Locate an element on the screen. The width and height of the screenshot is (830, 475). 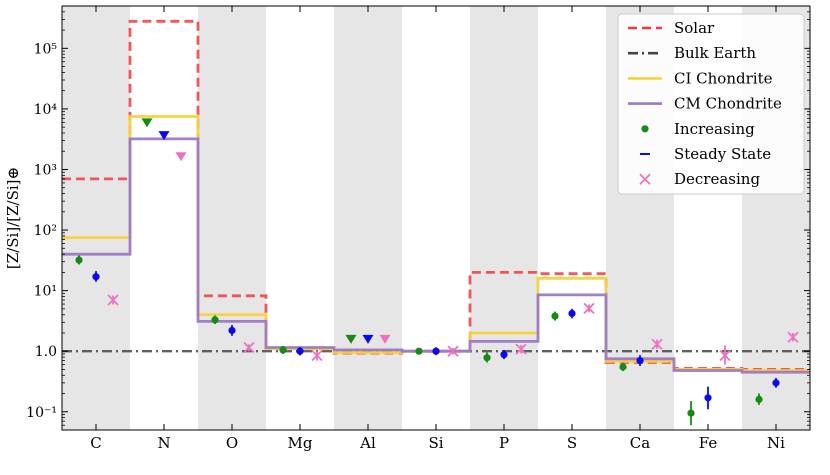
x-tick-label-n: N is located at coordinates (163, 443).